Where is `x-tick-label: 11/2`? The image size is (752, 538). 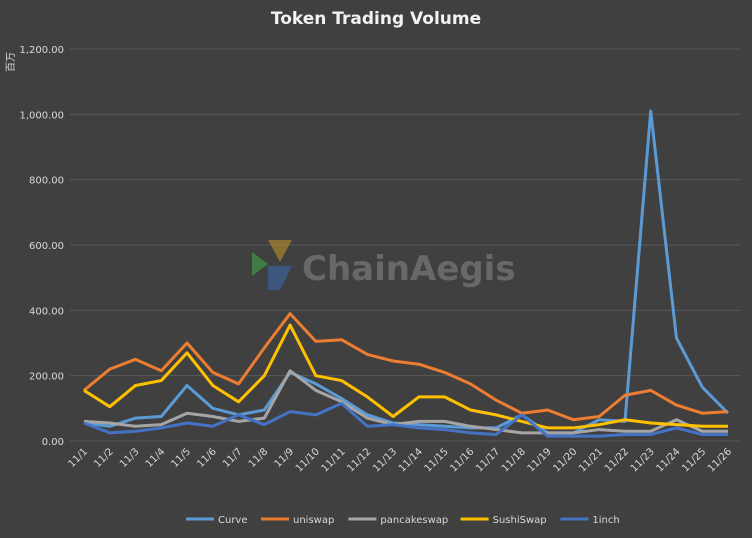
x-tick-label: 11/2 is located at coordinates (104, 458).